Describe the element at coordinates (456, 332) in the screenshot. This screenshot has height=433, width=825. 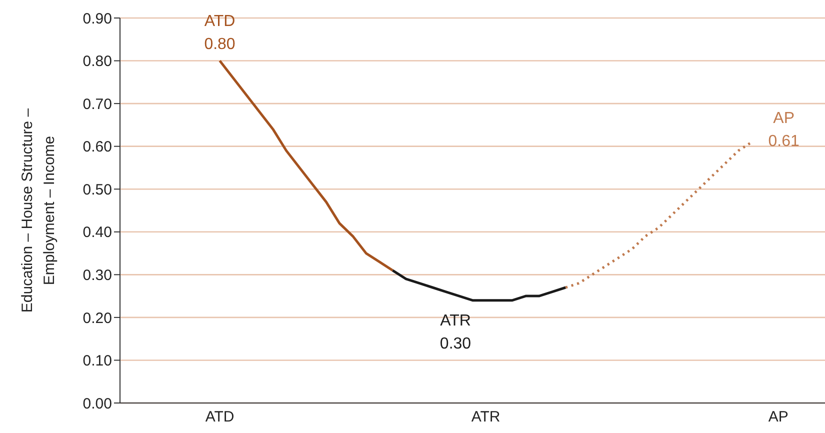
I see `annotation: ATR 0.30` at that location.